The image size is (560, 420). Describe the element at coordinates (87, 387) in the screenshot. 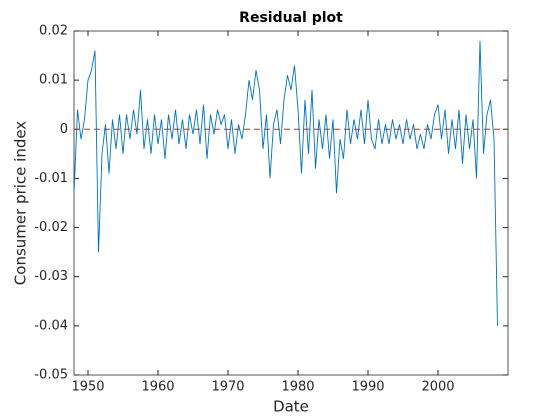

I see `x-tick-label: 1950` at that location.